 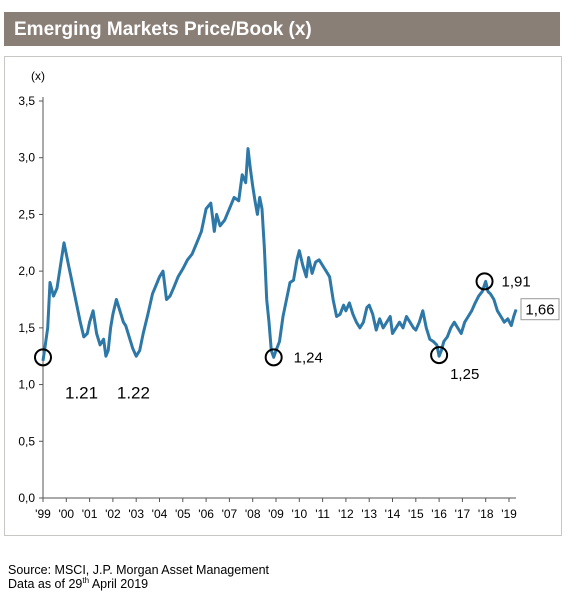 What do you see at coordinates (439, 514) in the screenshot?
I see `x-tick-label: '16` at bounding box center [439, 514].